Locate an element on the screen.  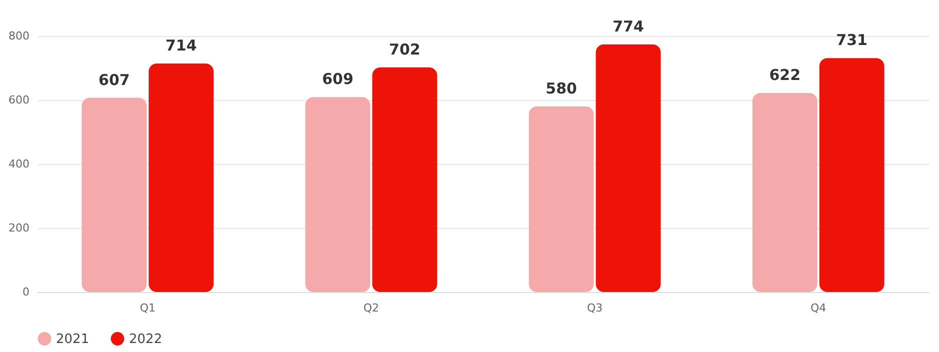
x-tick-label: Q2 is located at coordinates (371, 308).